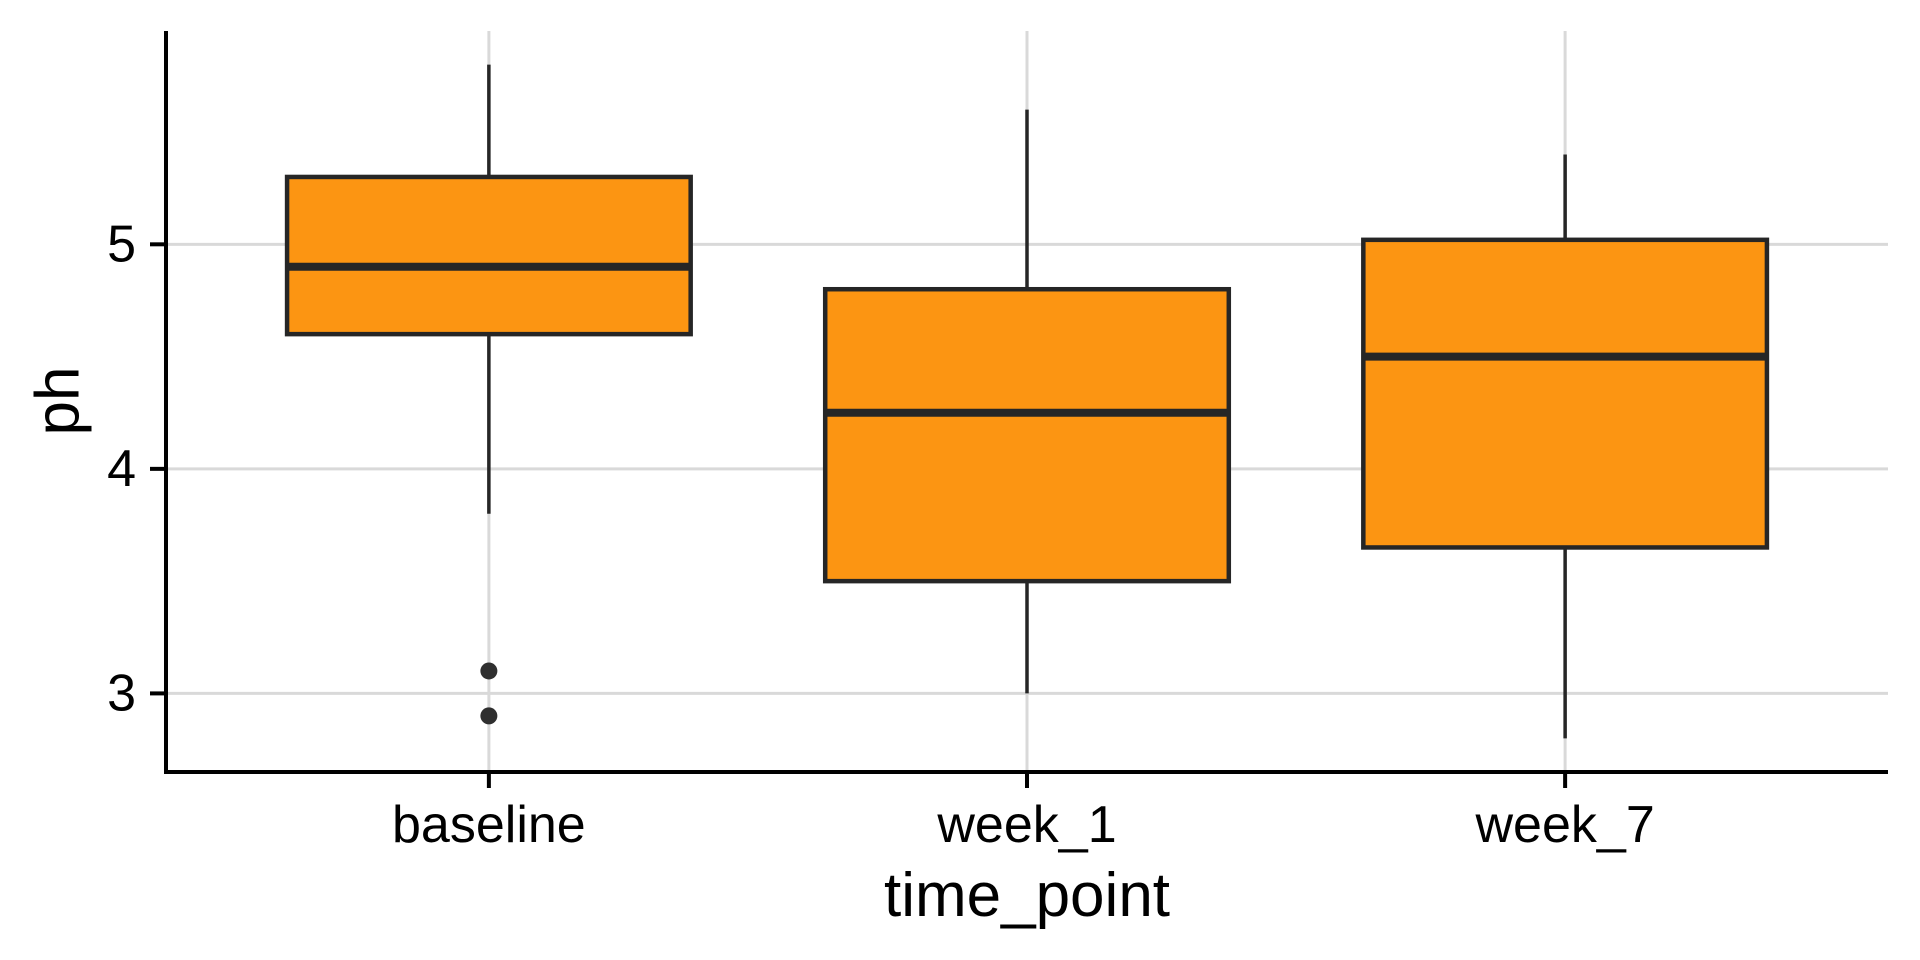 The image size is (1920, 960). Describe the element at coordinates (58, 401) in the screenshot. I see `y-axis-title: ph` at that location.